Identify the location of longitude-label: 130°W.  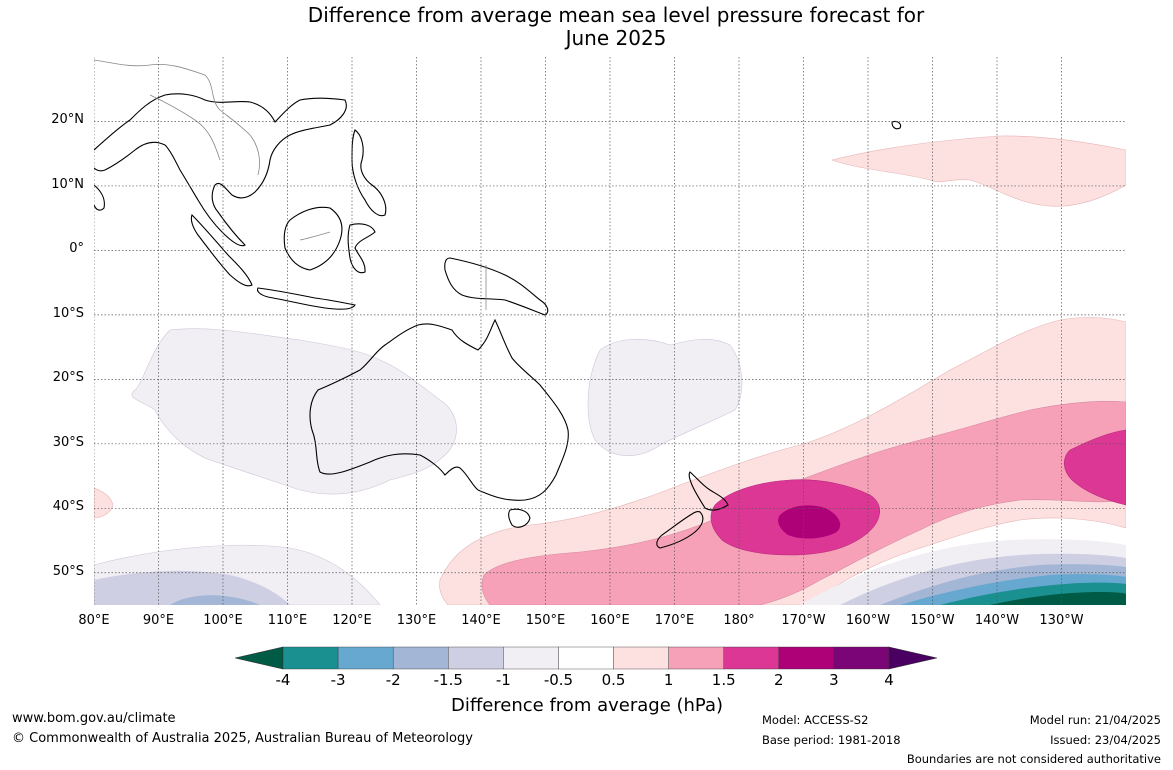
(1061, 620).